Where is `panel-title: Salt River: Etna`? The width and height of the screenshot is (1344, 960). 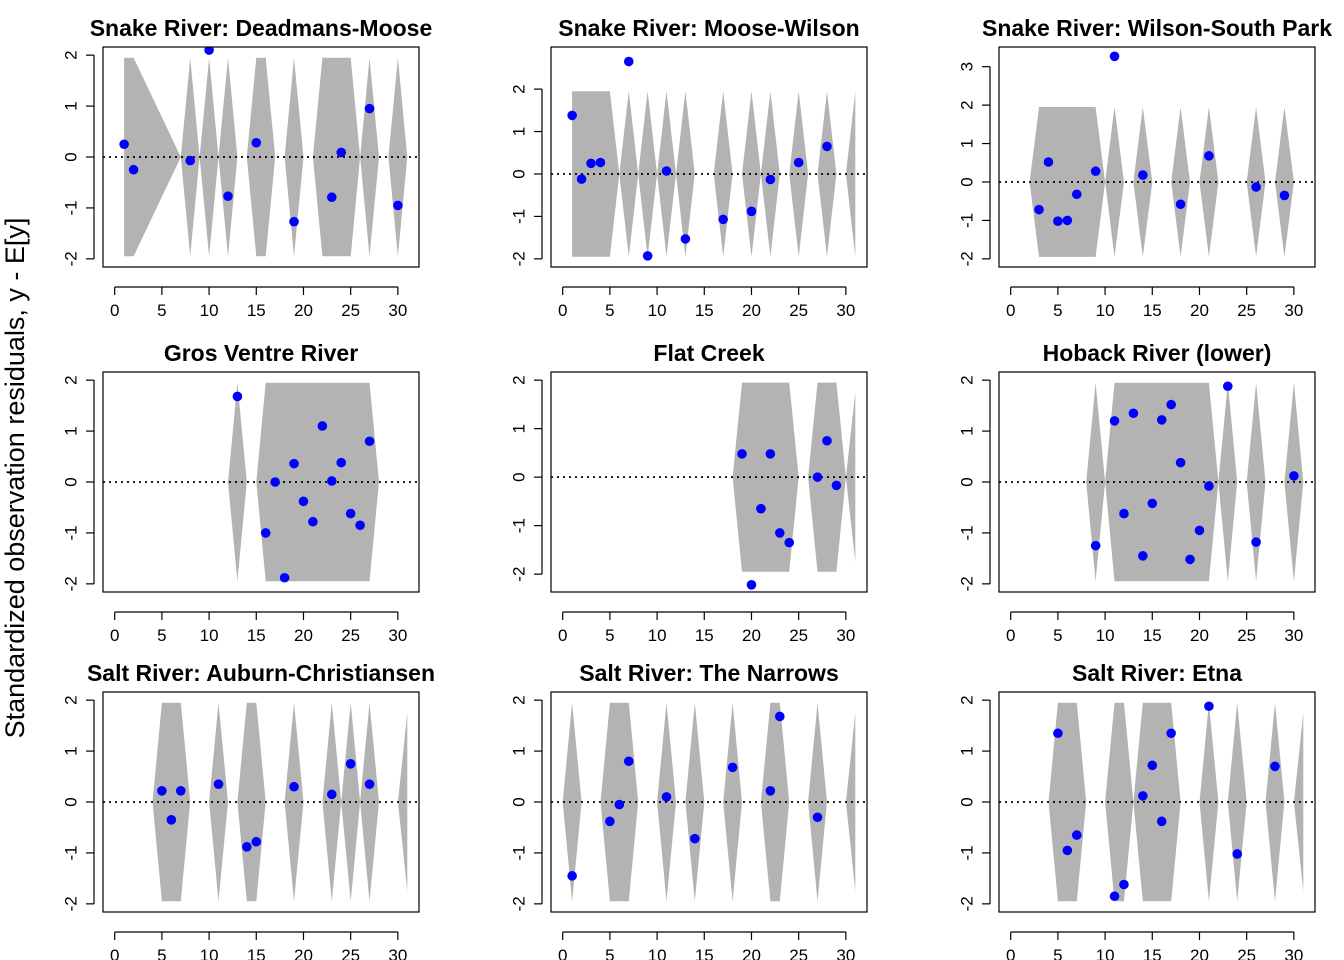
panel-title: Salt River: Etna is located at coordinates (1157, 673).